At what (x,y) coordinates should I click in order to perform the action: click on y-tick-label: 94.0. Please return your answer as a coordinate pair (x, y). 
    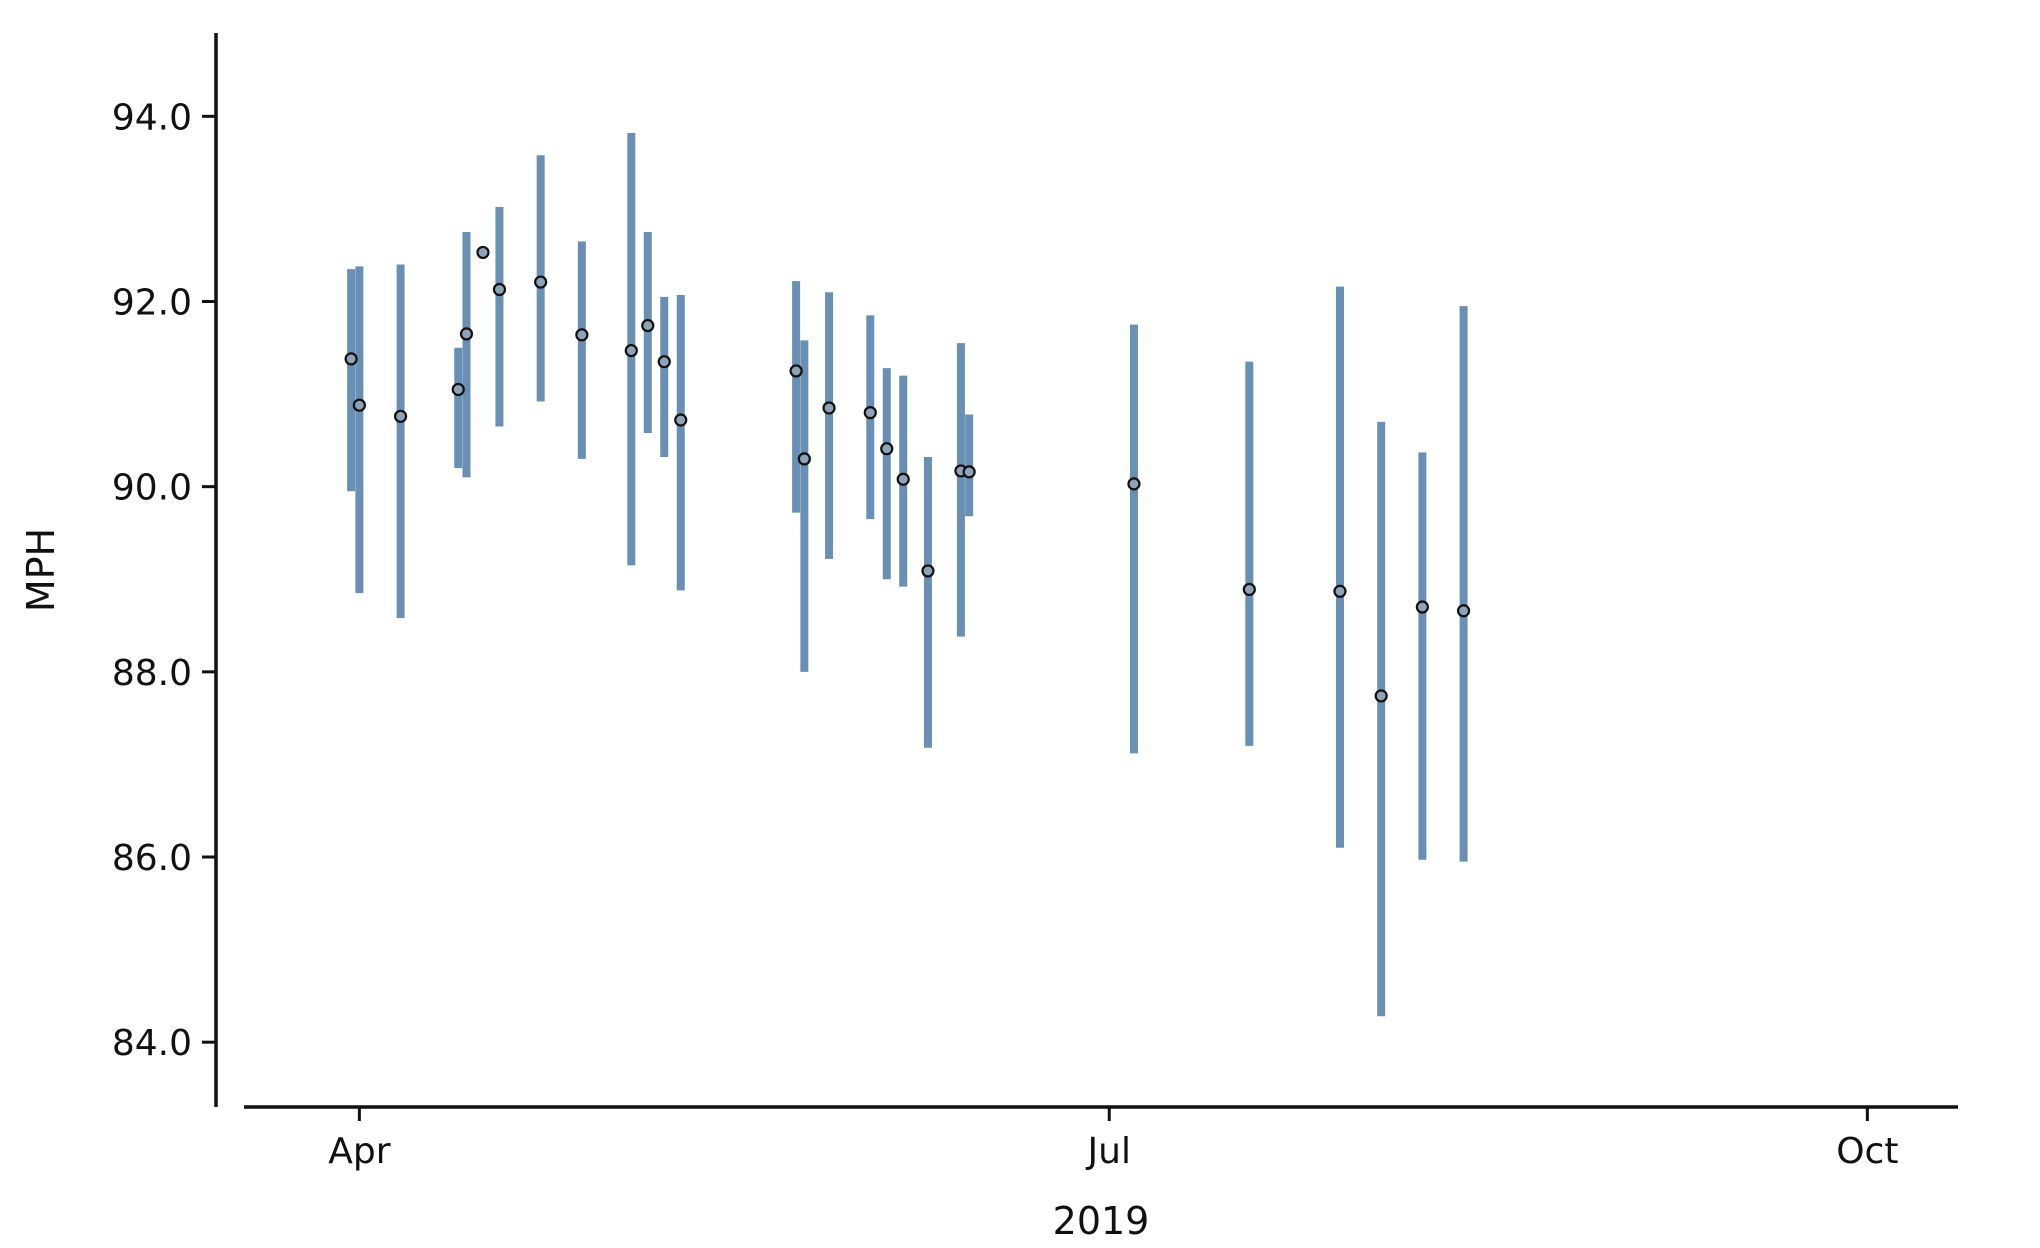
    Looking at the image, I should click on (152, 117).